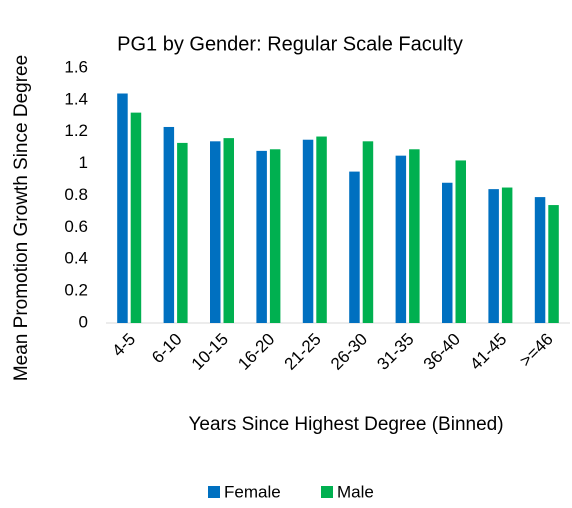 This screenshot has height=508, width=572. Describe the element at coordinates (488, 352) in the screenshot. I see `x-tick-label: 41-45` at that location.